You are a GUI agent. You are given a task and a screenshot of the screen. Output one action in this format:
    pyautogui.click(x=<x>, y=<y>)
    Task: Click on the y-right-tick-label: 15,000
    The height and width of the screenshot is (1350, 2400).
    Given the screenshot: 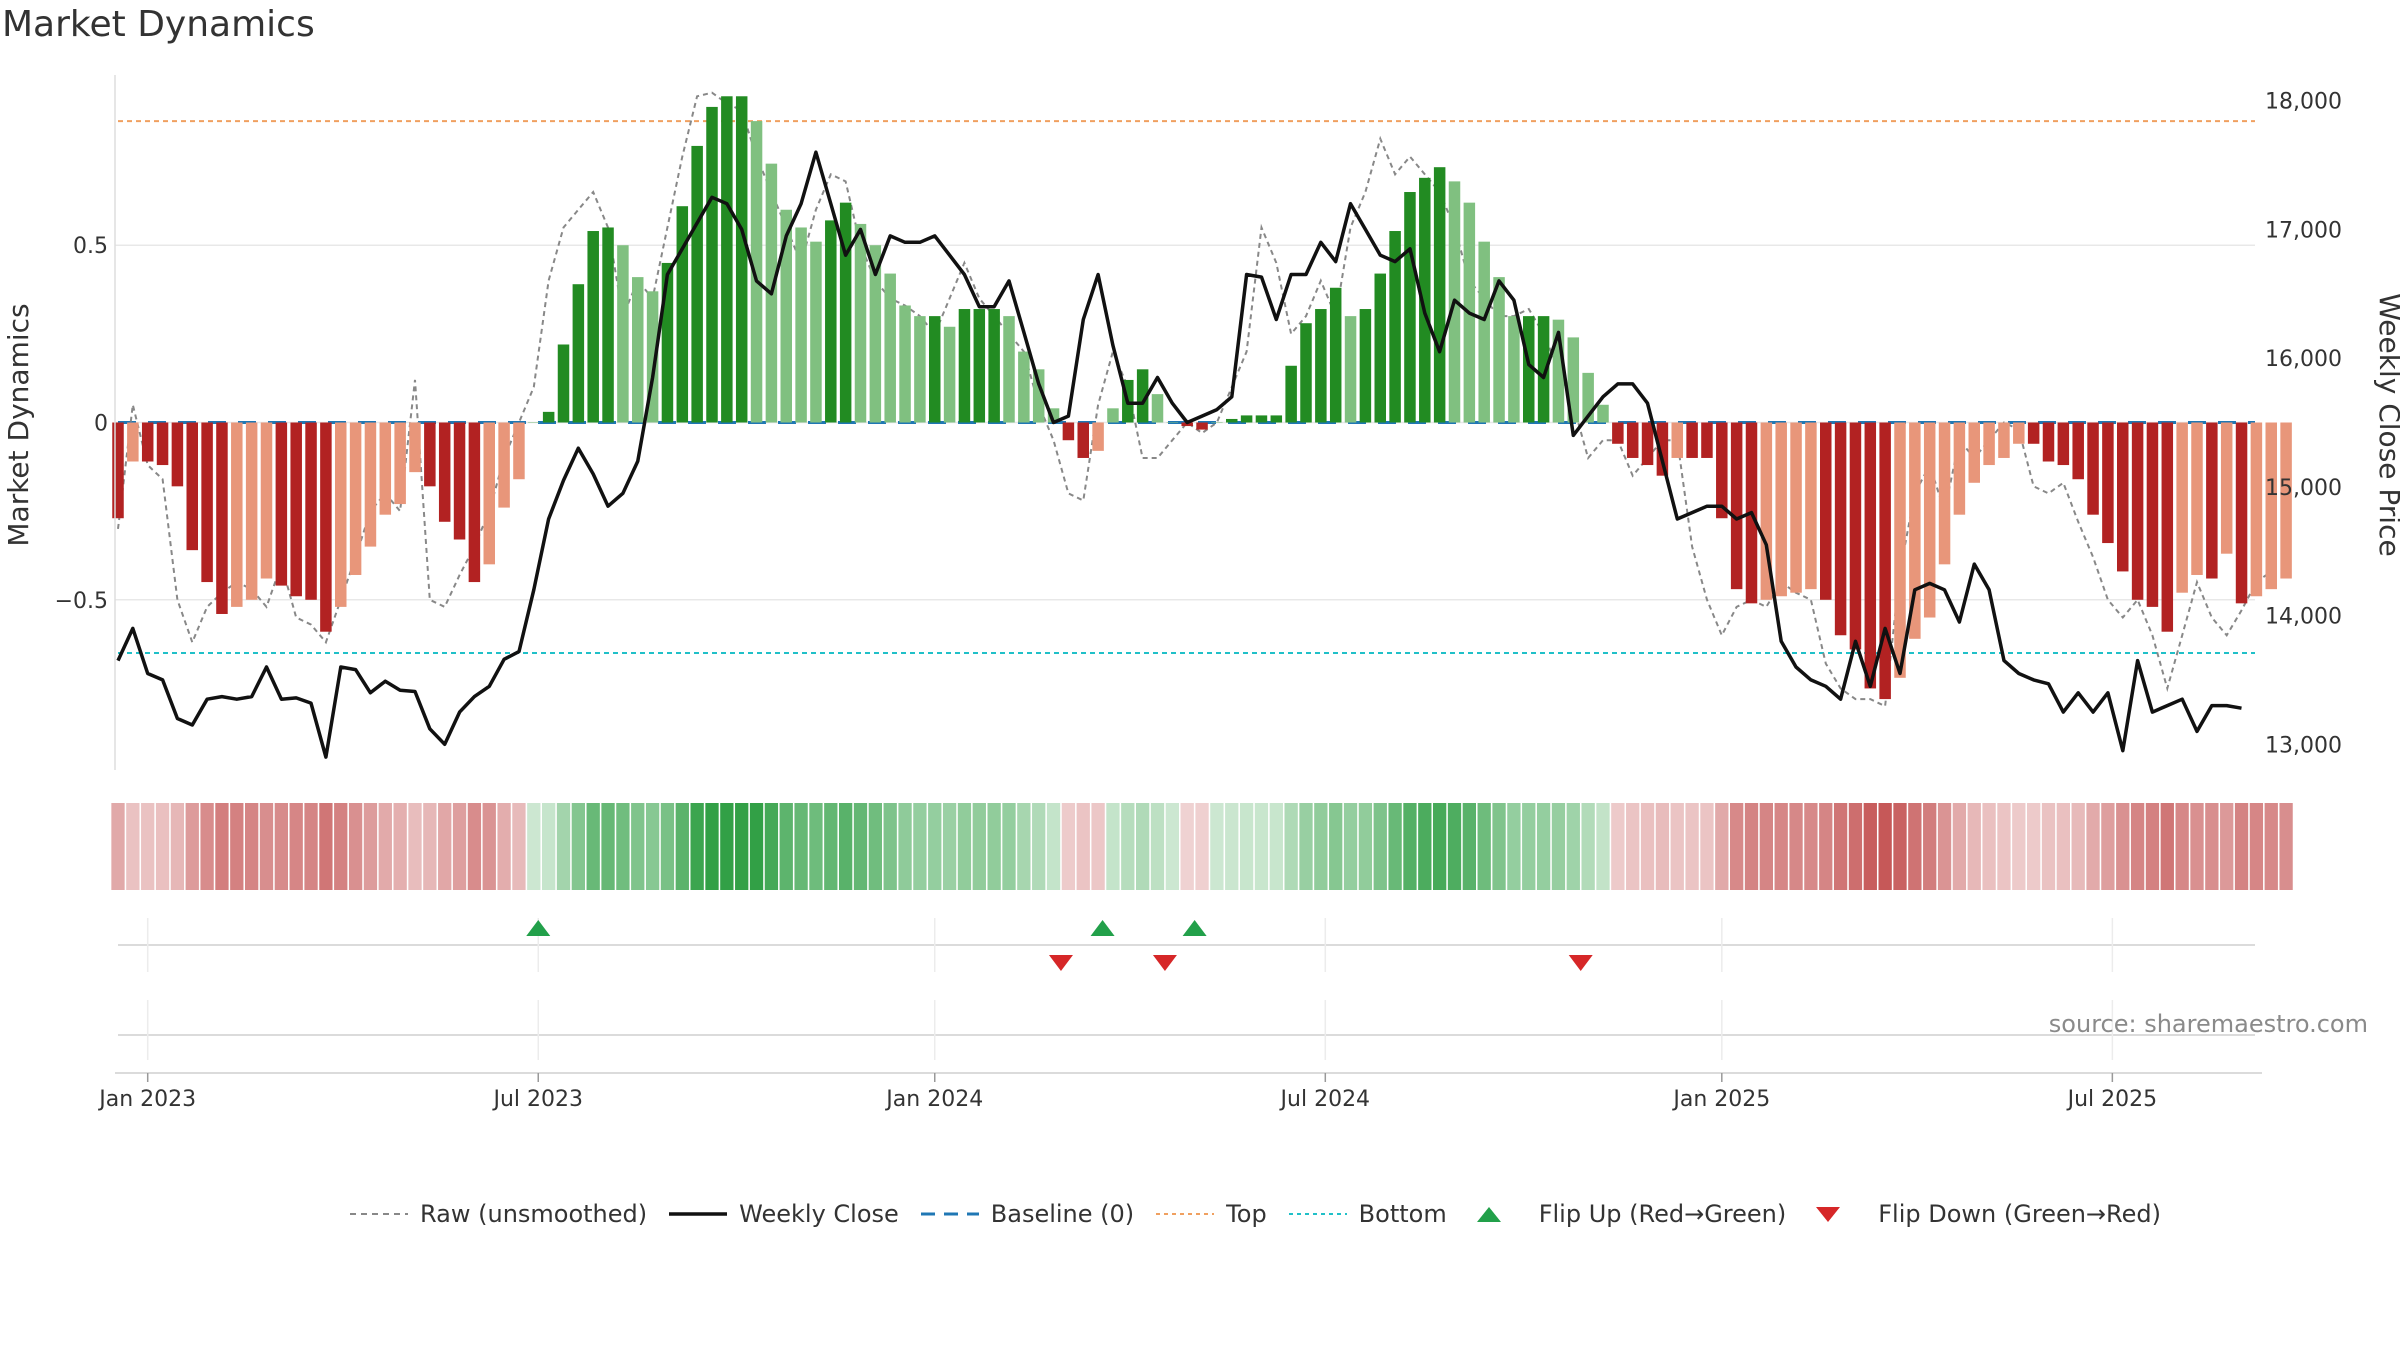 What is the action you would take?
    pyautogui.click(x=2303, y=488)
    